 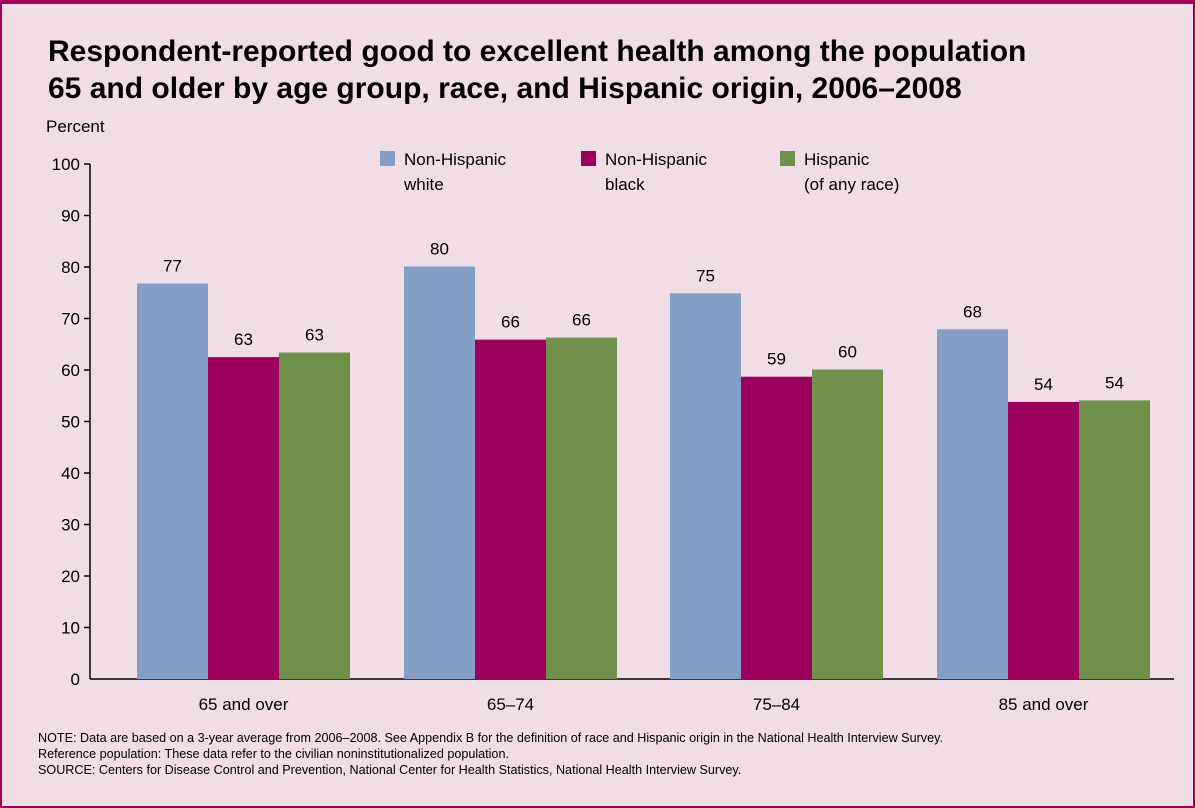 What do you see at coordinates (625, 184) in the screenshot?
I see `legend-label: black` at bounding box center [625, 184].